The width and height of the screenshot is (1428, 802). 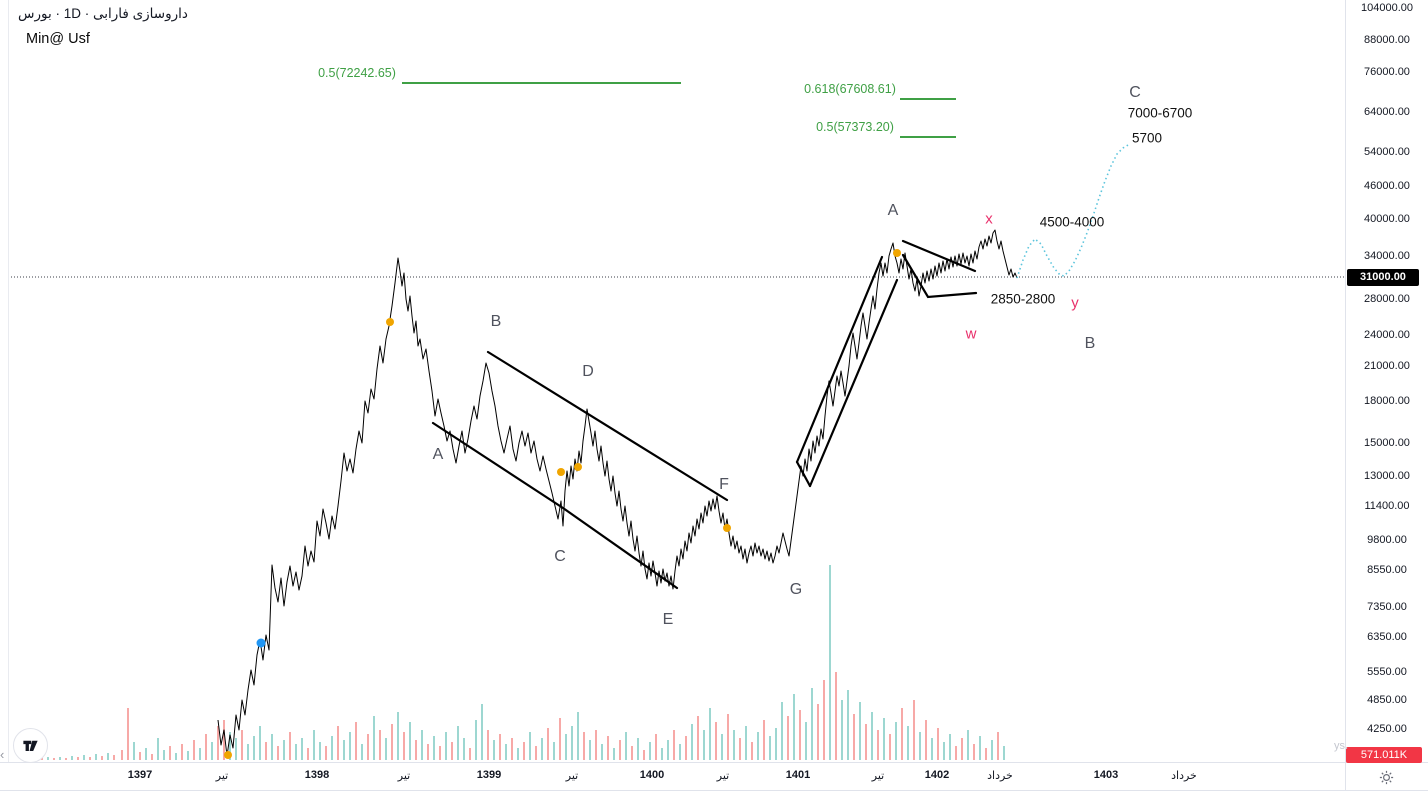 I want to click on settings-gear-button, so click(x=1386, y=777).